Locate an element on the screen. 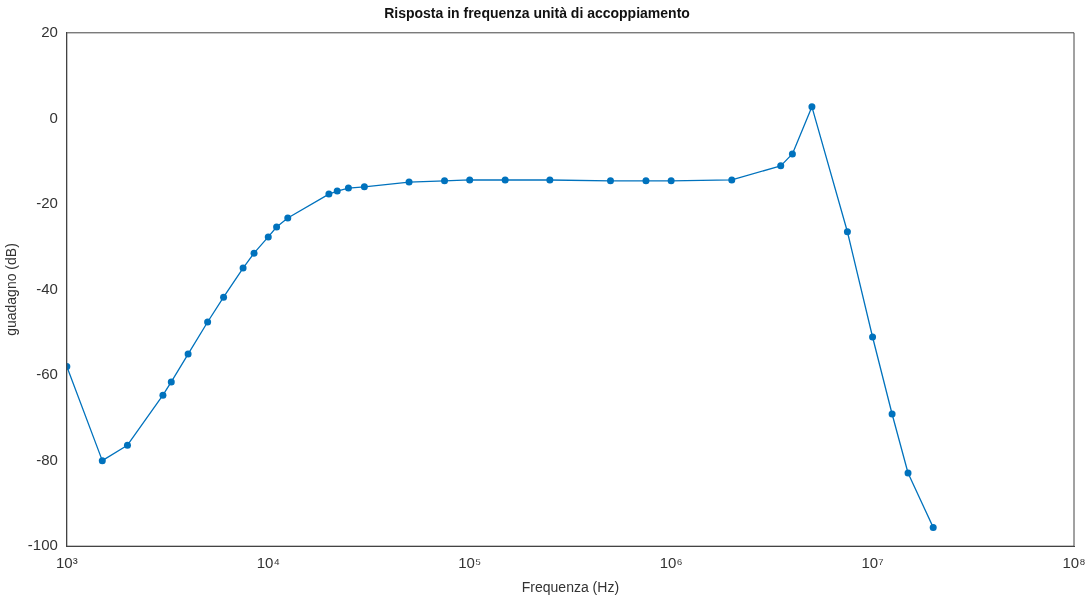  y-tick-label: -40 is located at coordinates (47, 288).